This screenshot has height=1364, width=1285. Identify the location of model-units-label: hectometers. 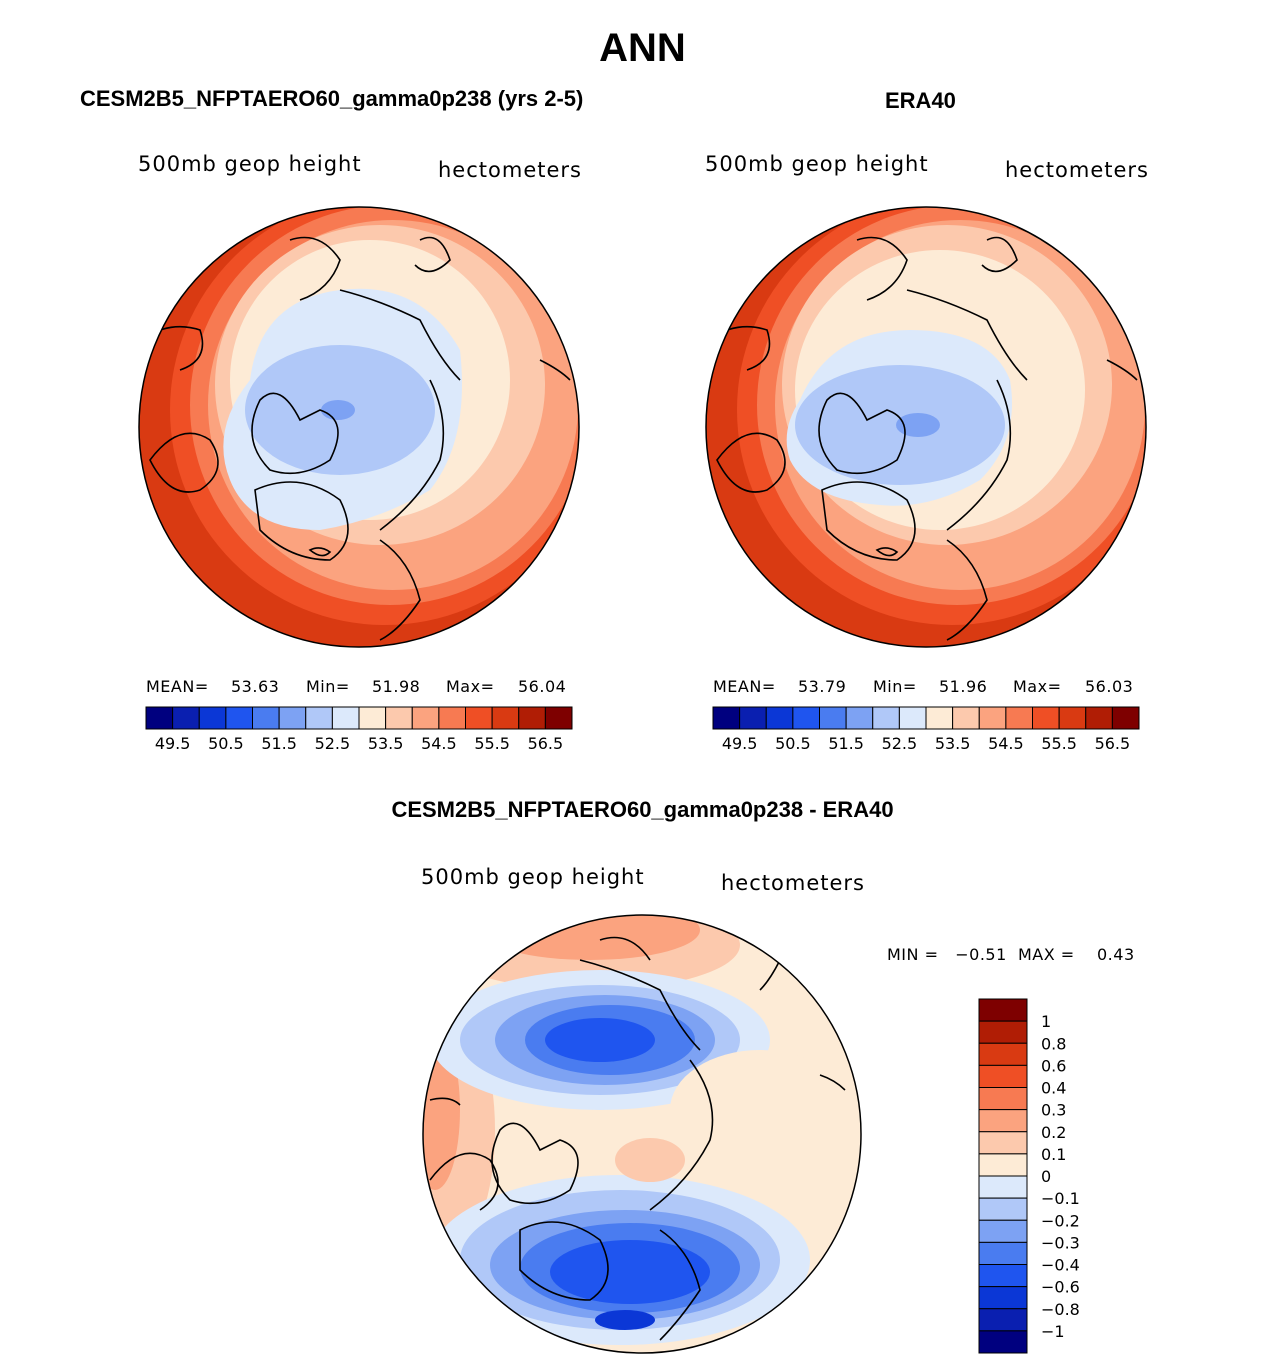
(510, 170).